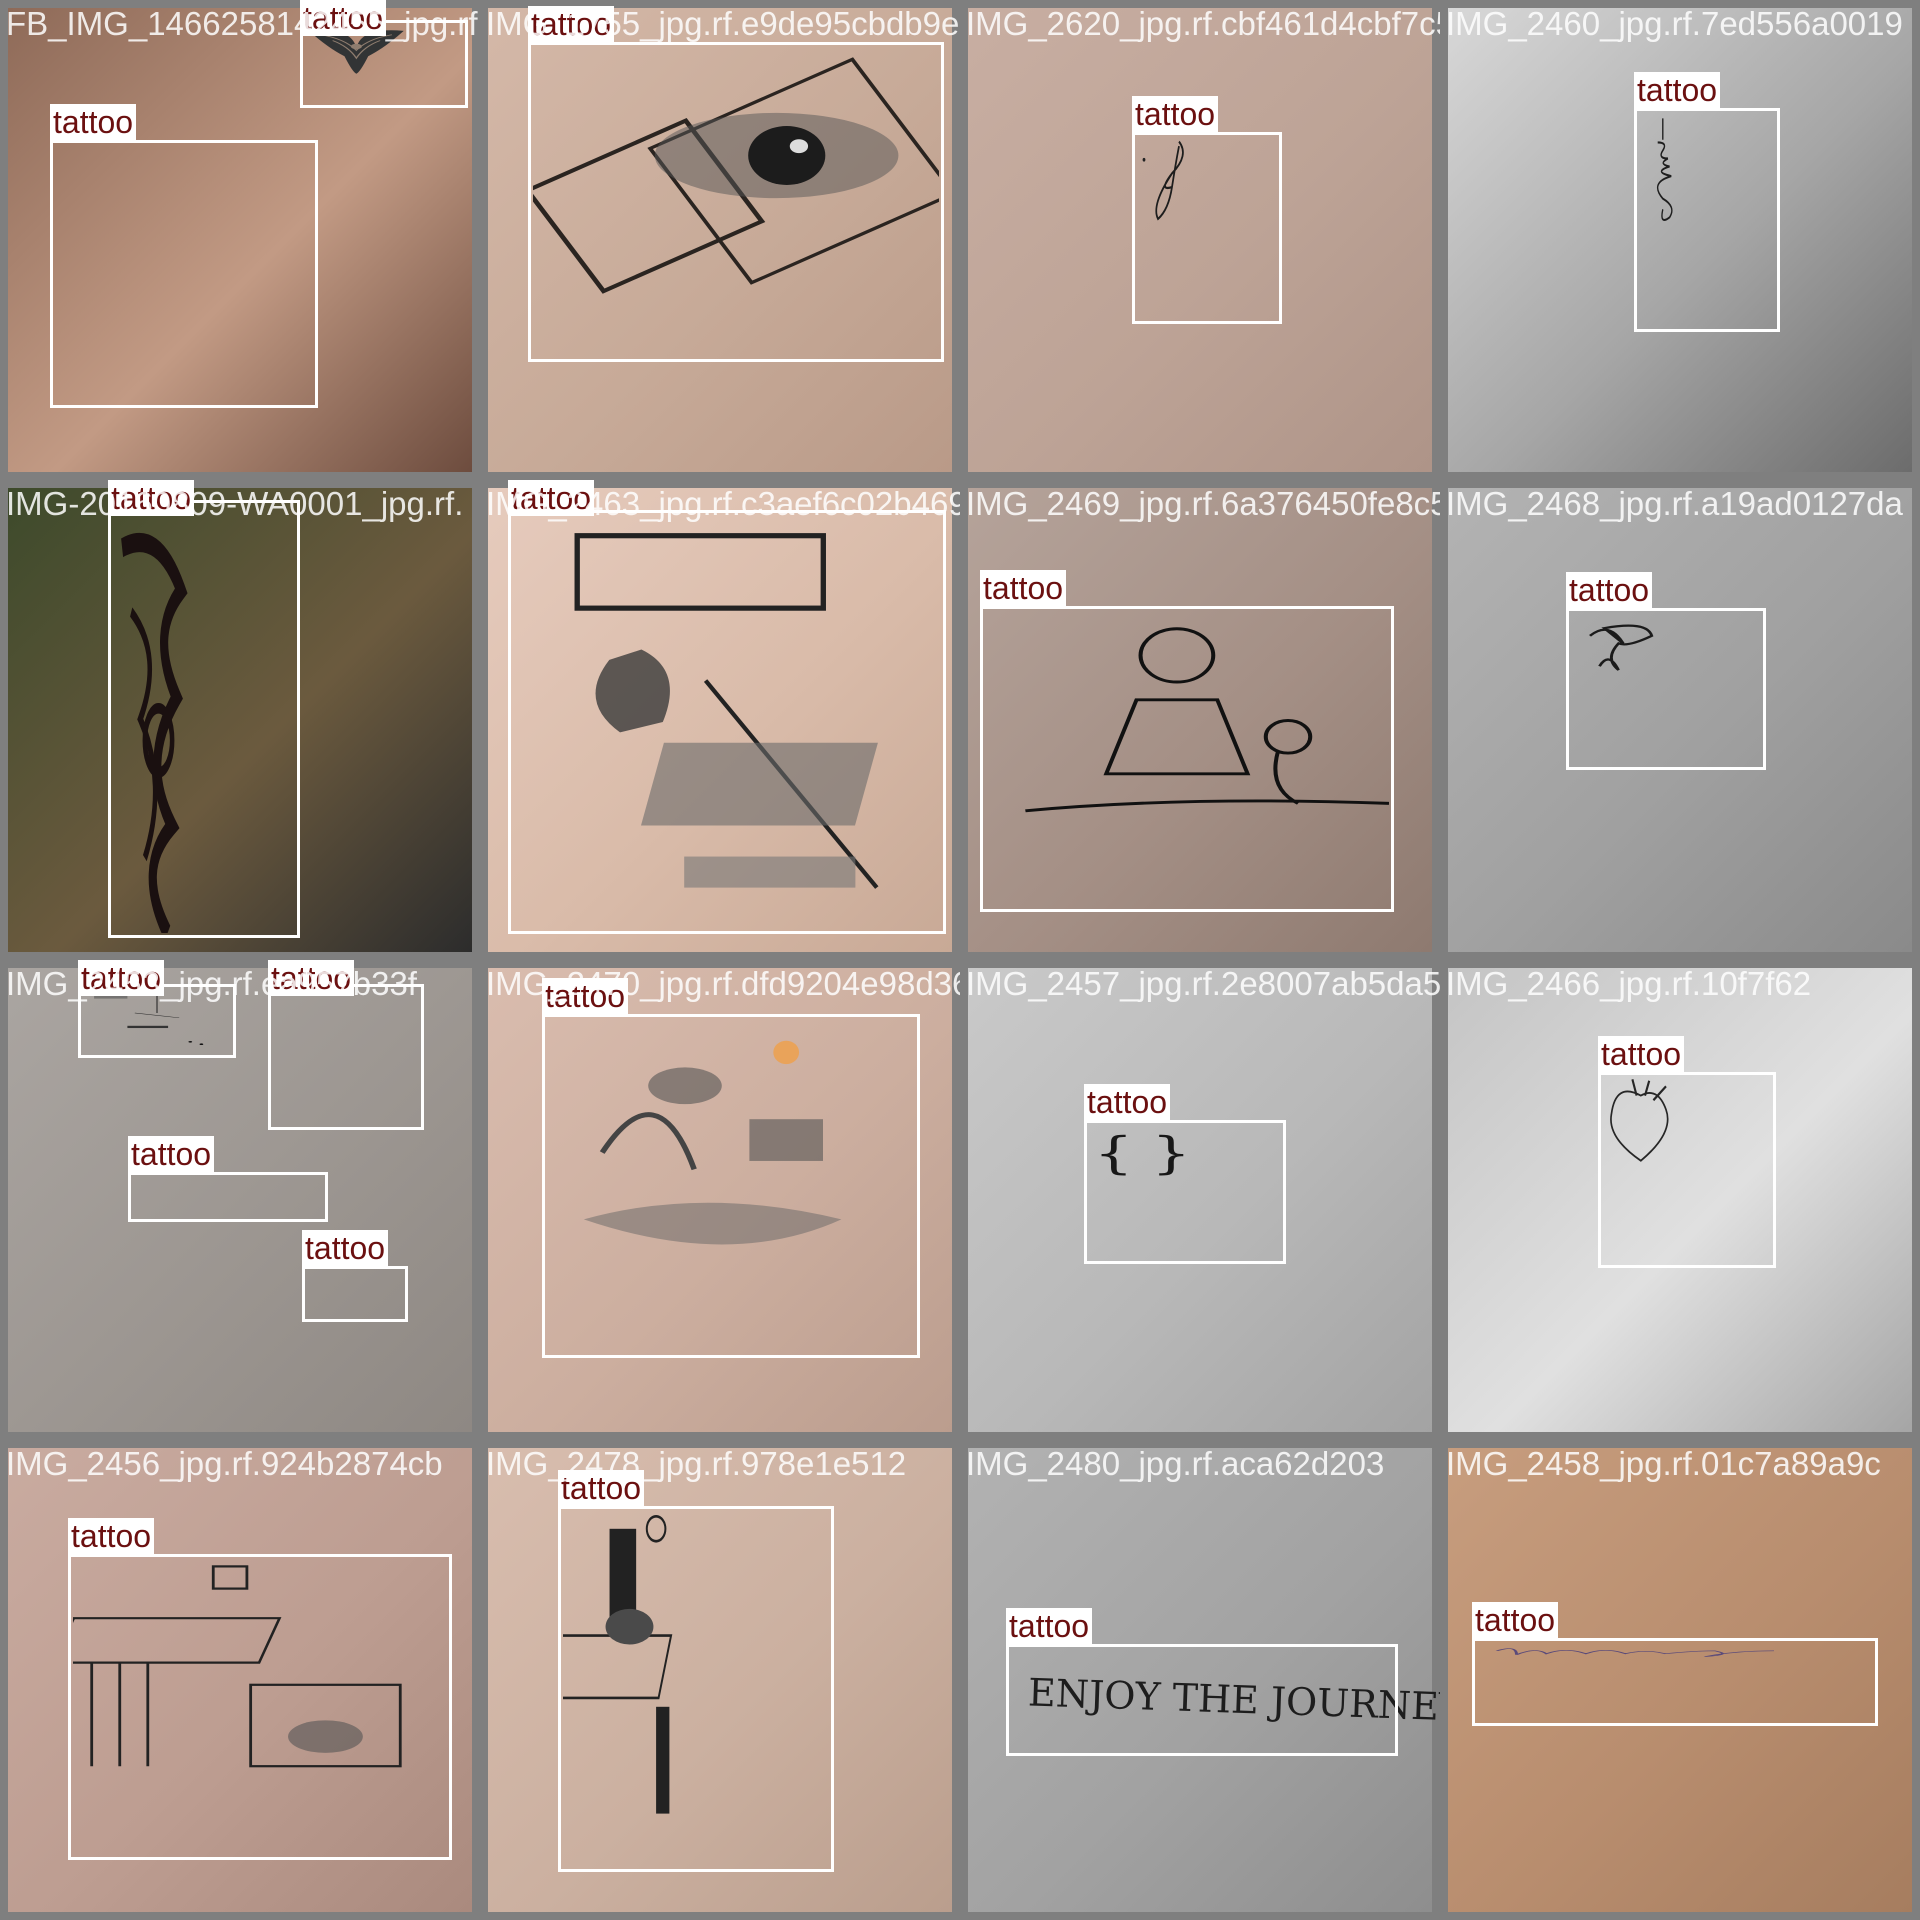 Image resolution: width=1920 pixels, height=1920 pixels. I want to click on tile-filename: IMG_2457_jpg.rf.2e8007ab5da5, so click(1203, 983).